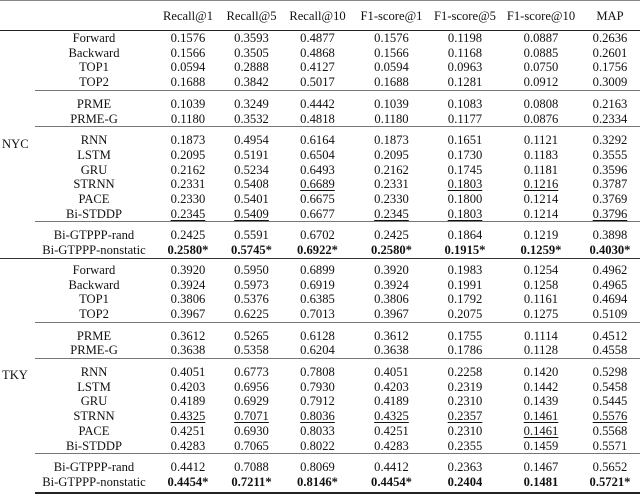  Describe the element at coordinates (610, 430) in the screenshot. I see `metric-value: 0.5568` at that location.